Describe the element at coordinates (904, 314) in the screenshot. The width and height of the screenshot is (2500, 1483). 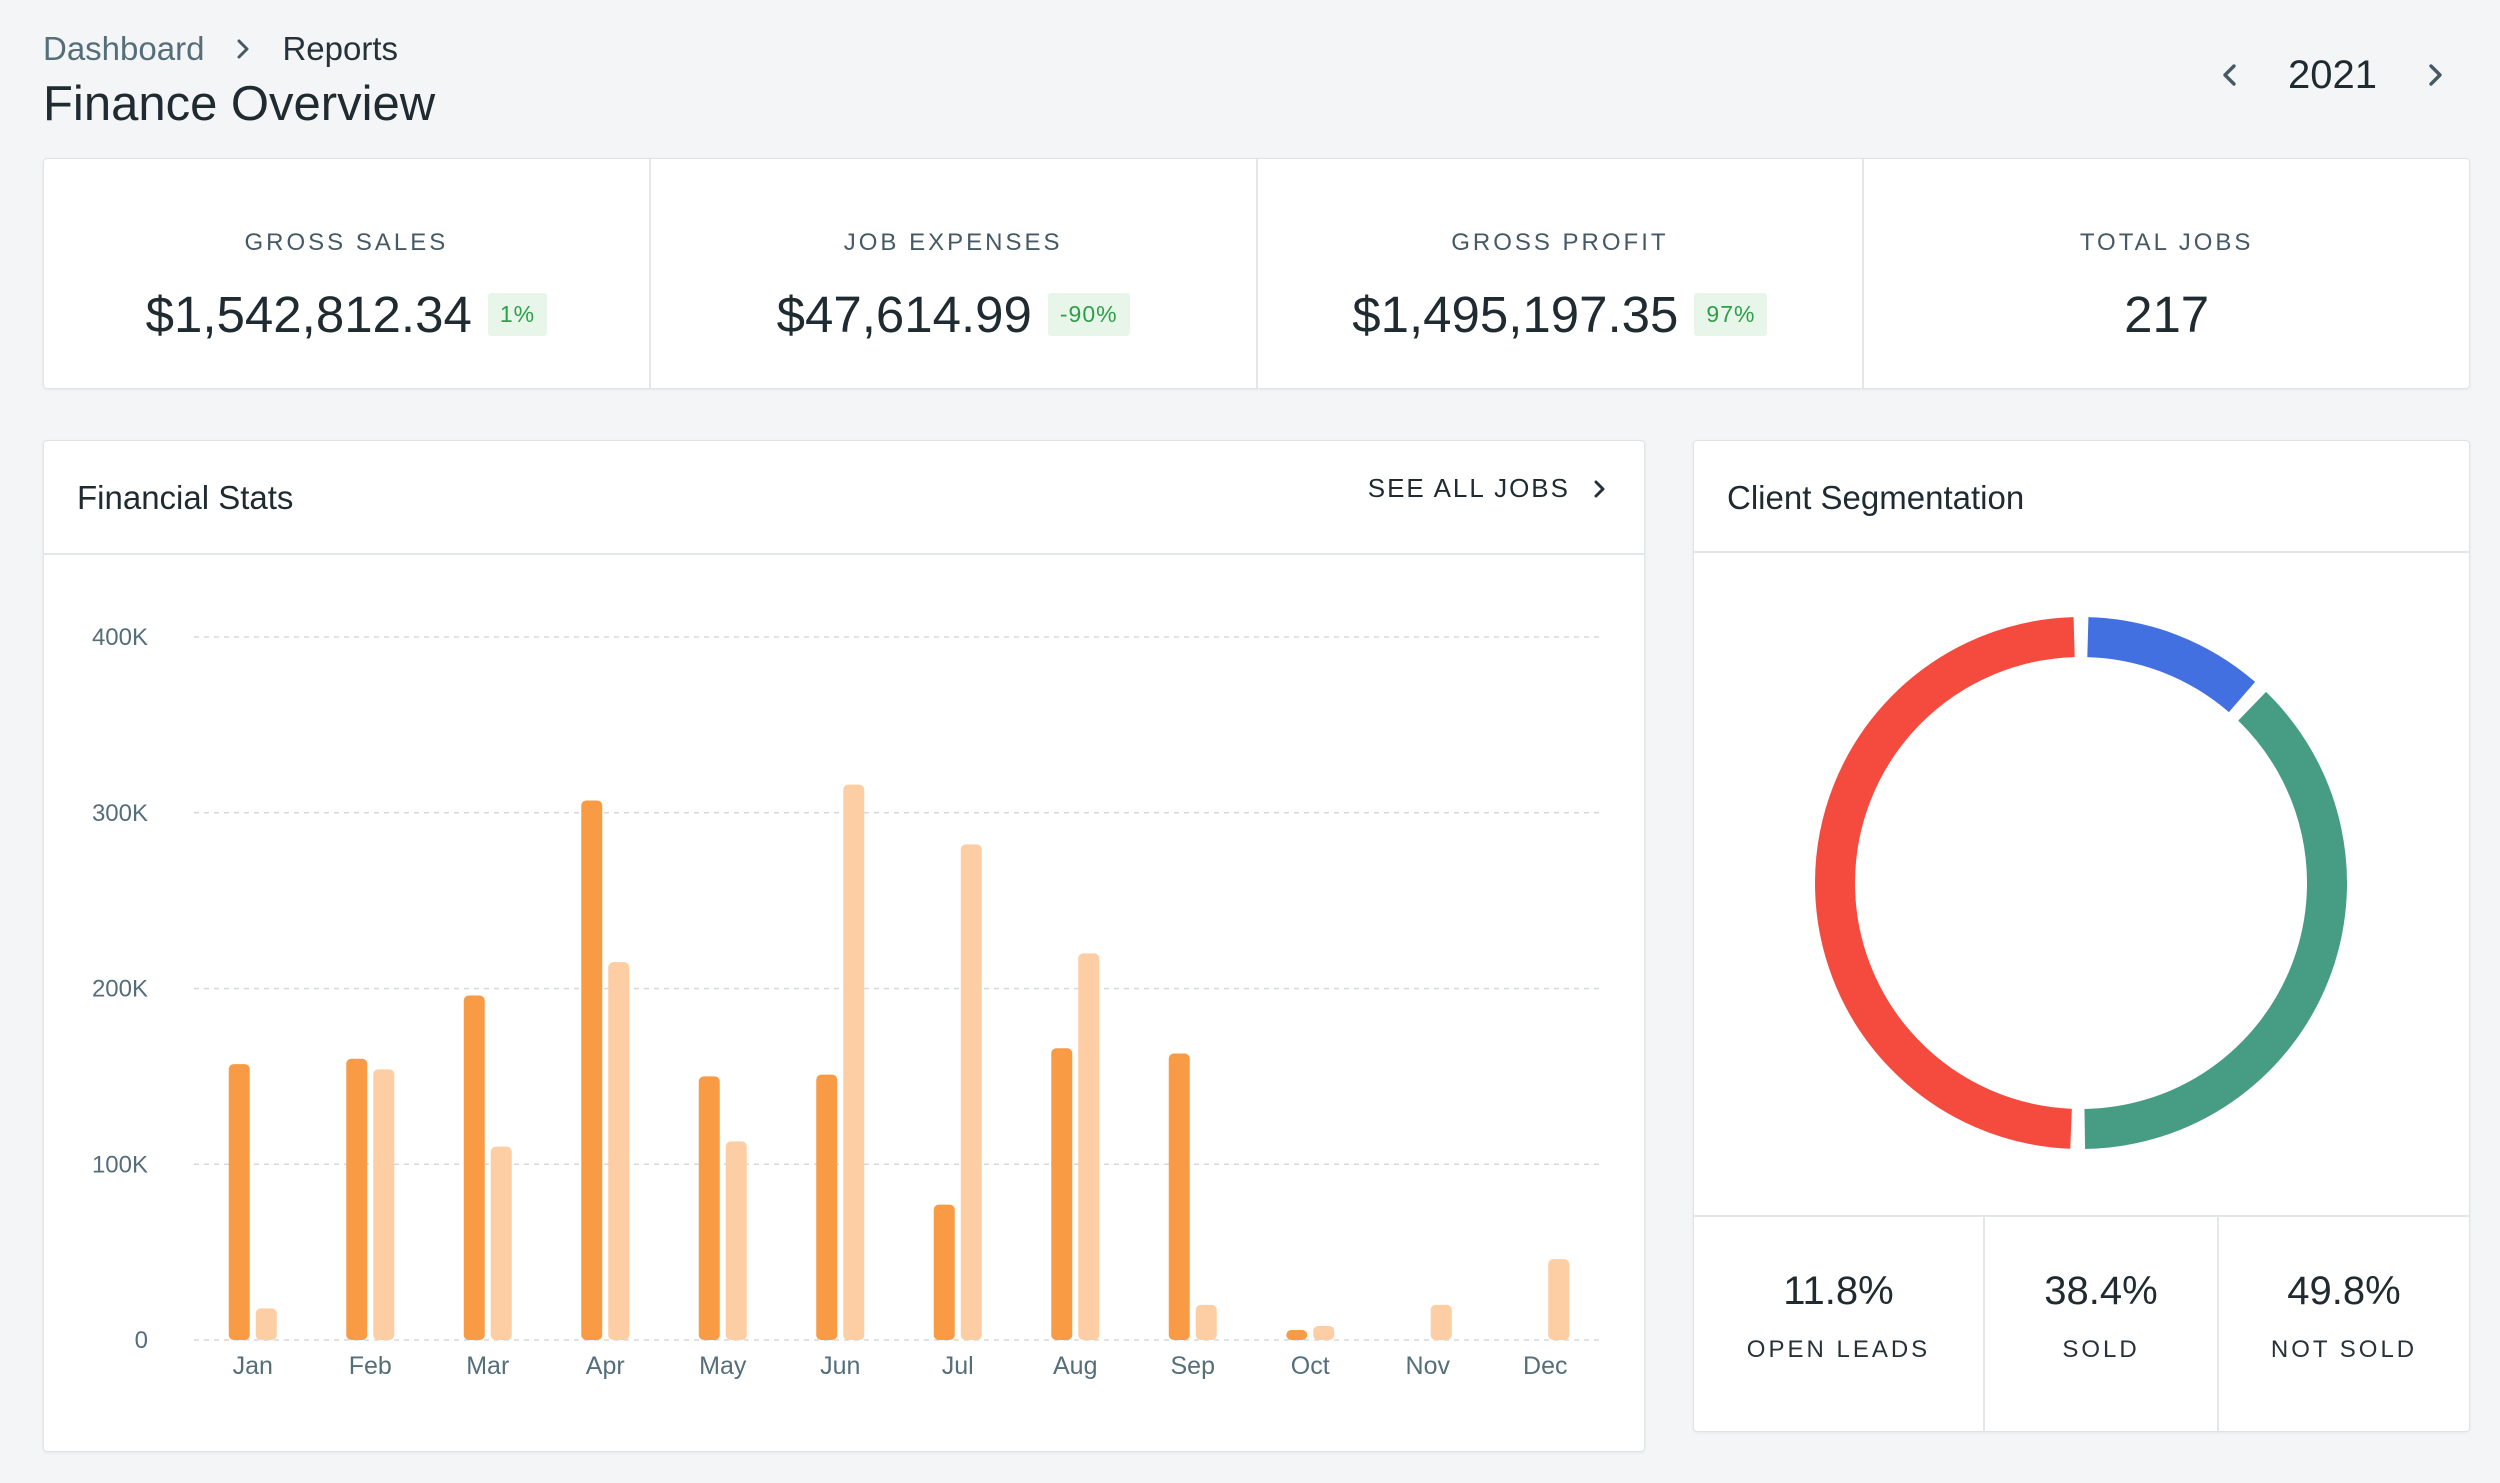
I see `kpi-value: $47,614.99` at that location.